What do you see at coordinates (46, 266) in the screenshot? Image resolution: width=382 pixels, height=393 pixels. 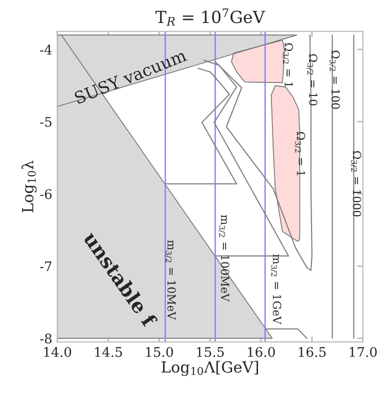 I see `y-tick-label: -7` at bounding box center [46, 266].